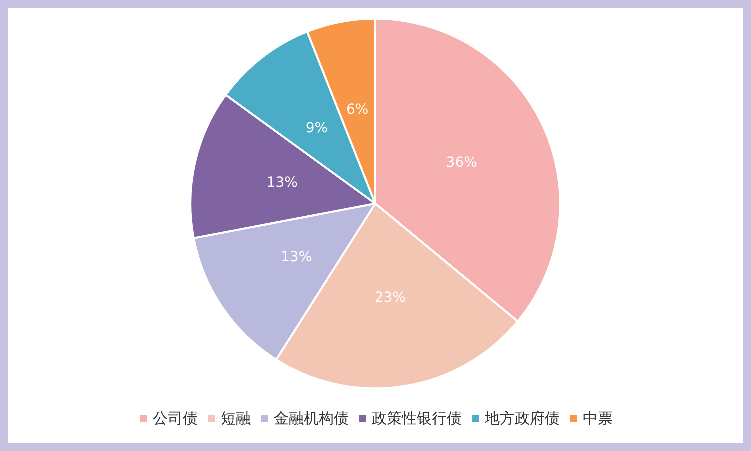 Image resolution: width=751 pixels, height=451 pixels. What do you see at coordinates (522, 419) in the screenshot?
I see `legend-label: 地方政府债` at bounding box center [522, 419].